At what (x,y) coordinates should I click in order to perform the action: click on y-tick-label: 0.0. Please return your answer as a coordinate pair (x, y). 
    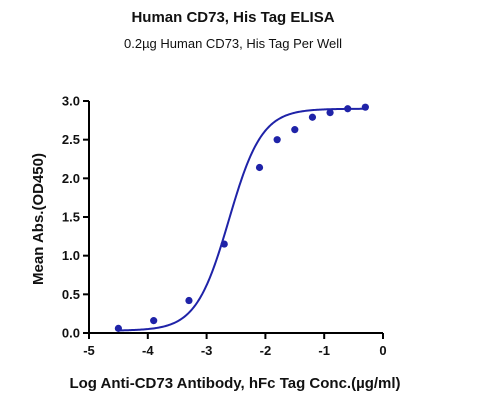
    Looking at the image, I should click on (71, 333).